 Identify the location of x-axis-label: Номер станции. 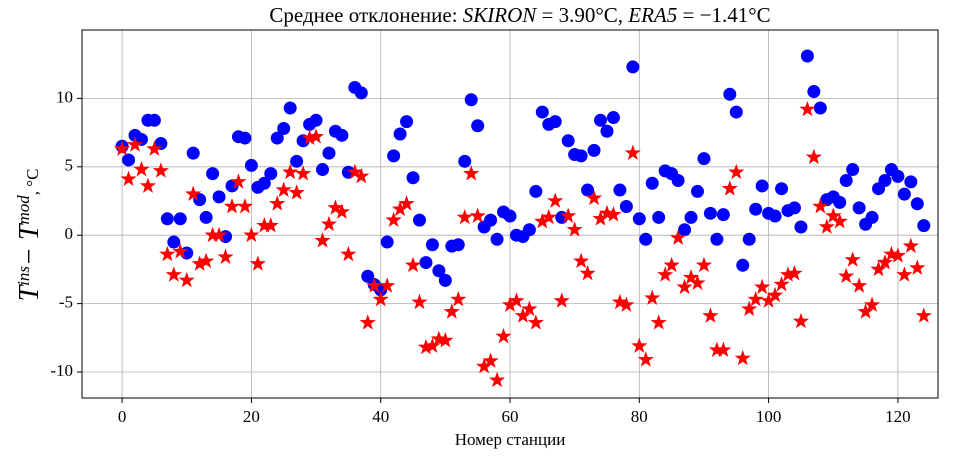
(510, 439).